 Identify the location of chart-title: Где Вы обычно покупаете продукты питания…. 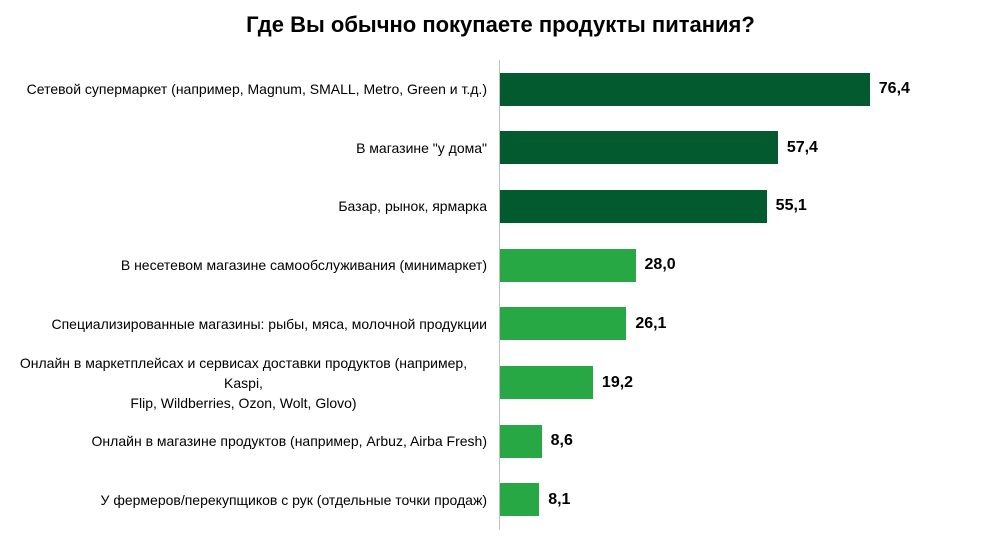
(500, 24).